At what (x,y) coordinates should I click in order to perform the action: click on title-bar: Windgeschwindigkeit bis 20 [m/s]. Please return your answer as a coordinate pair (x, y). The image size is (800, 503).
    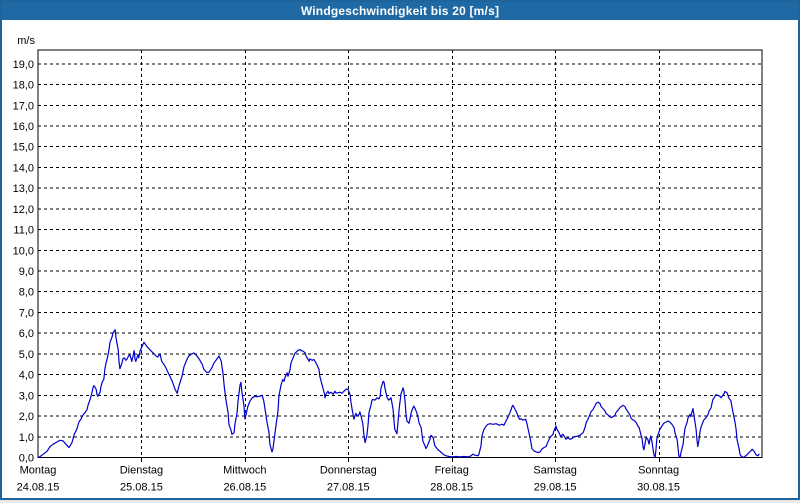
    Looking at the image, I should click on (400, 11).